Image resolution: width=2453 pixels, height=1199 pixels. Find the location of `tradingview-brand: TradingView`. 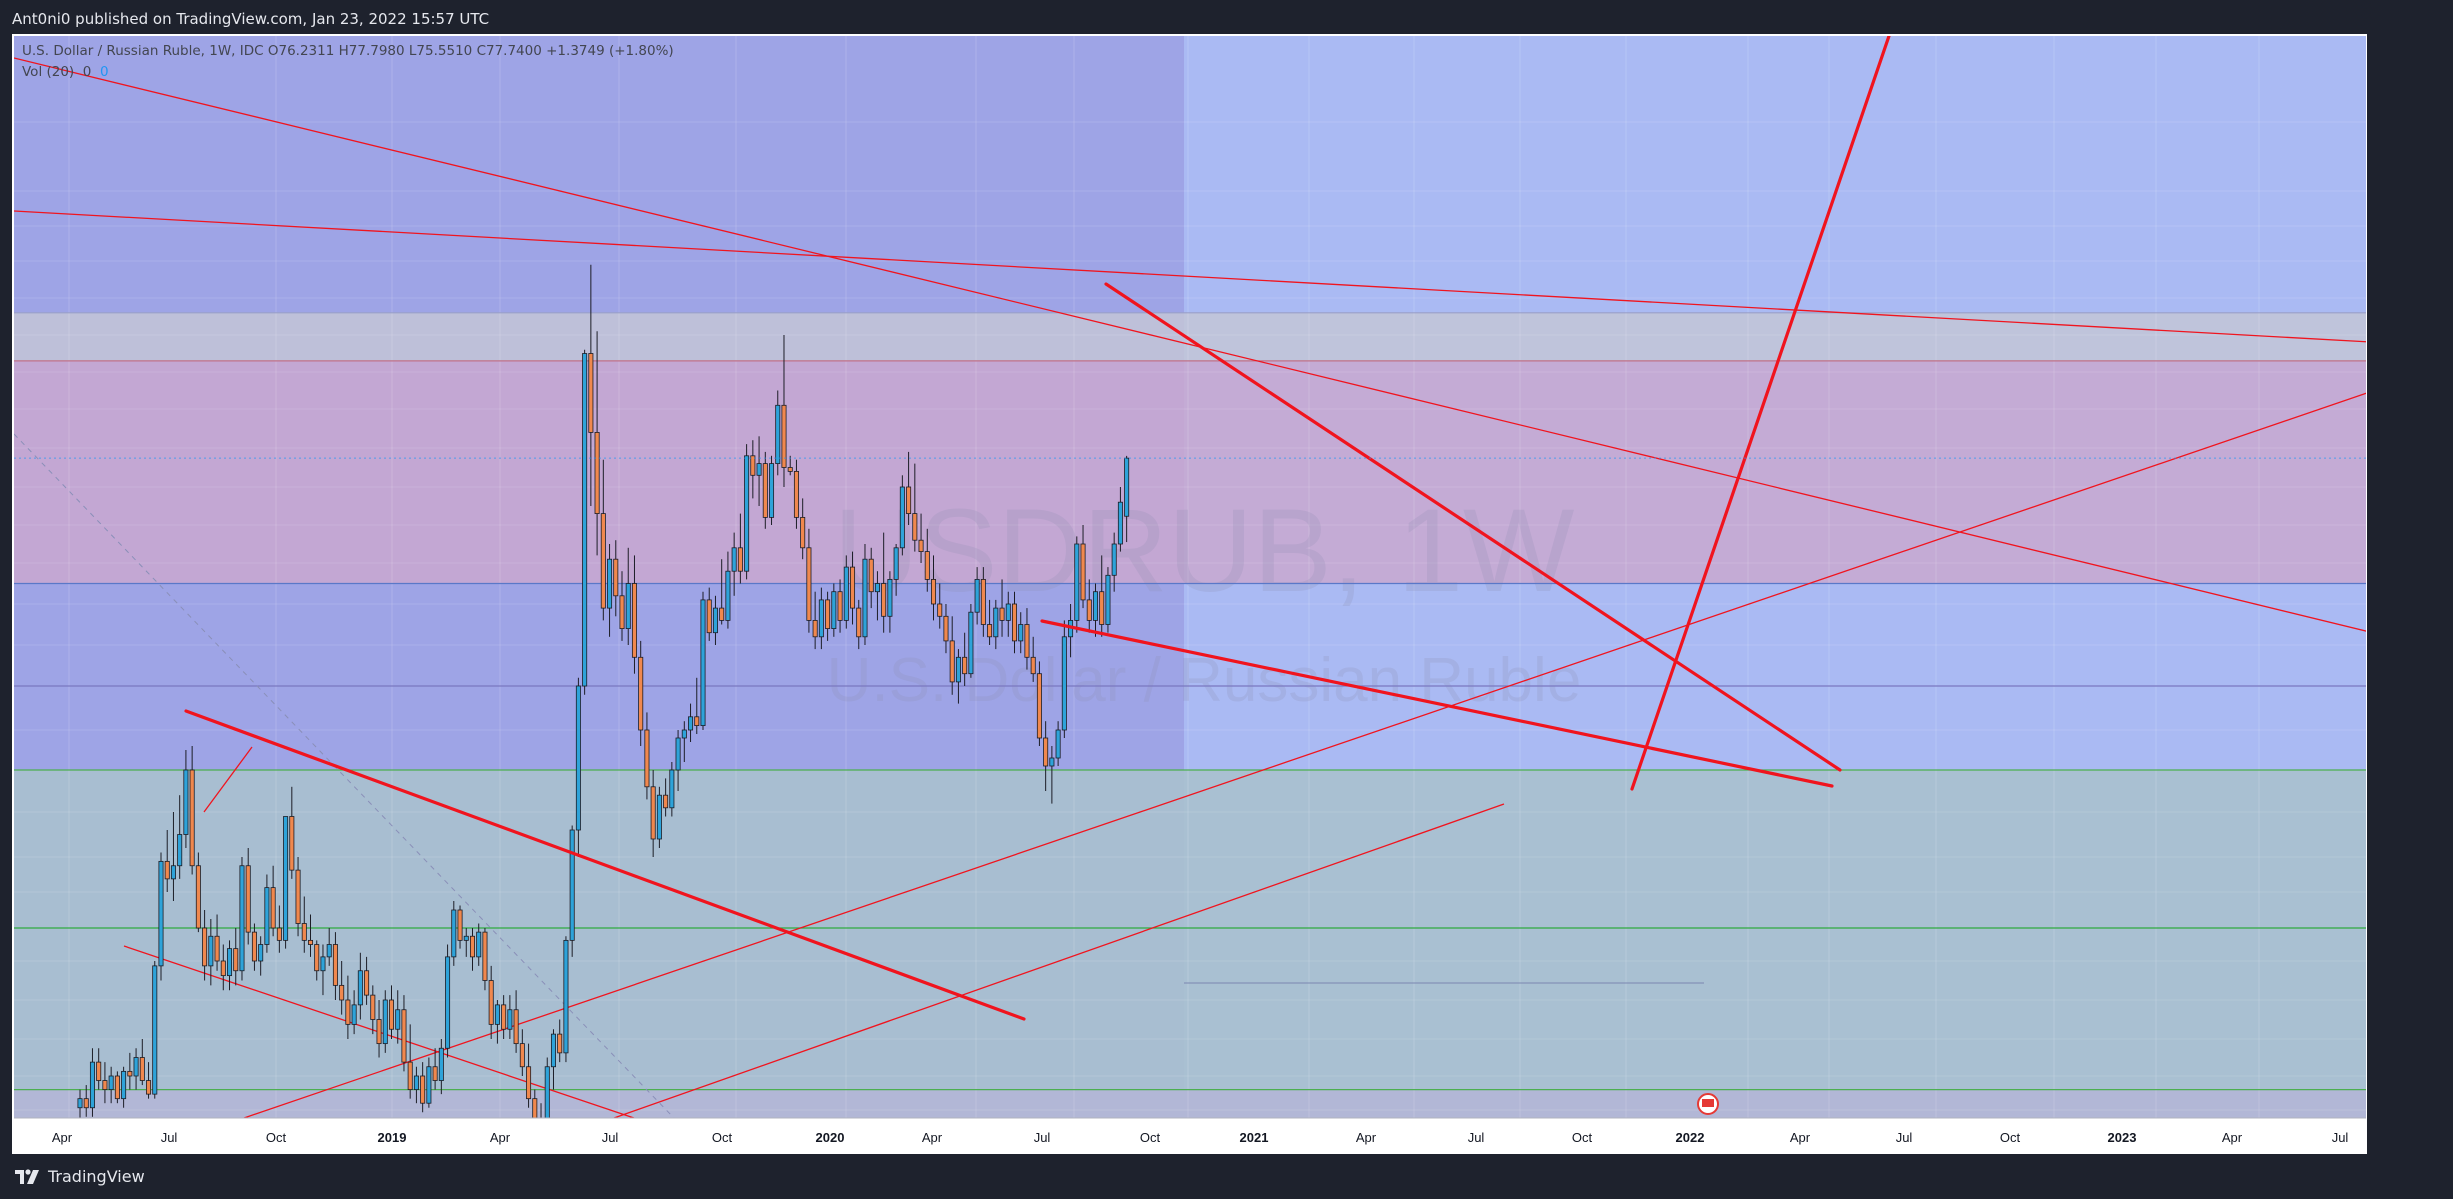

tradingview-brand: TradingView is located at coordinates (79, 1176).